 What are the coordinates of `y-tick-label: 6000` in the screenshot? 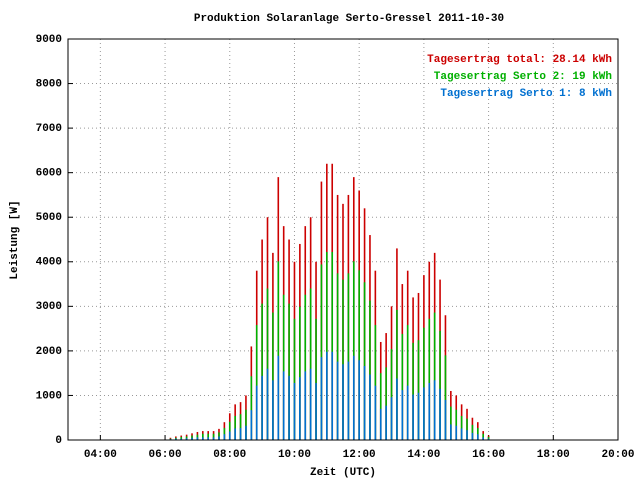 It's located at (49, 174).